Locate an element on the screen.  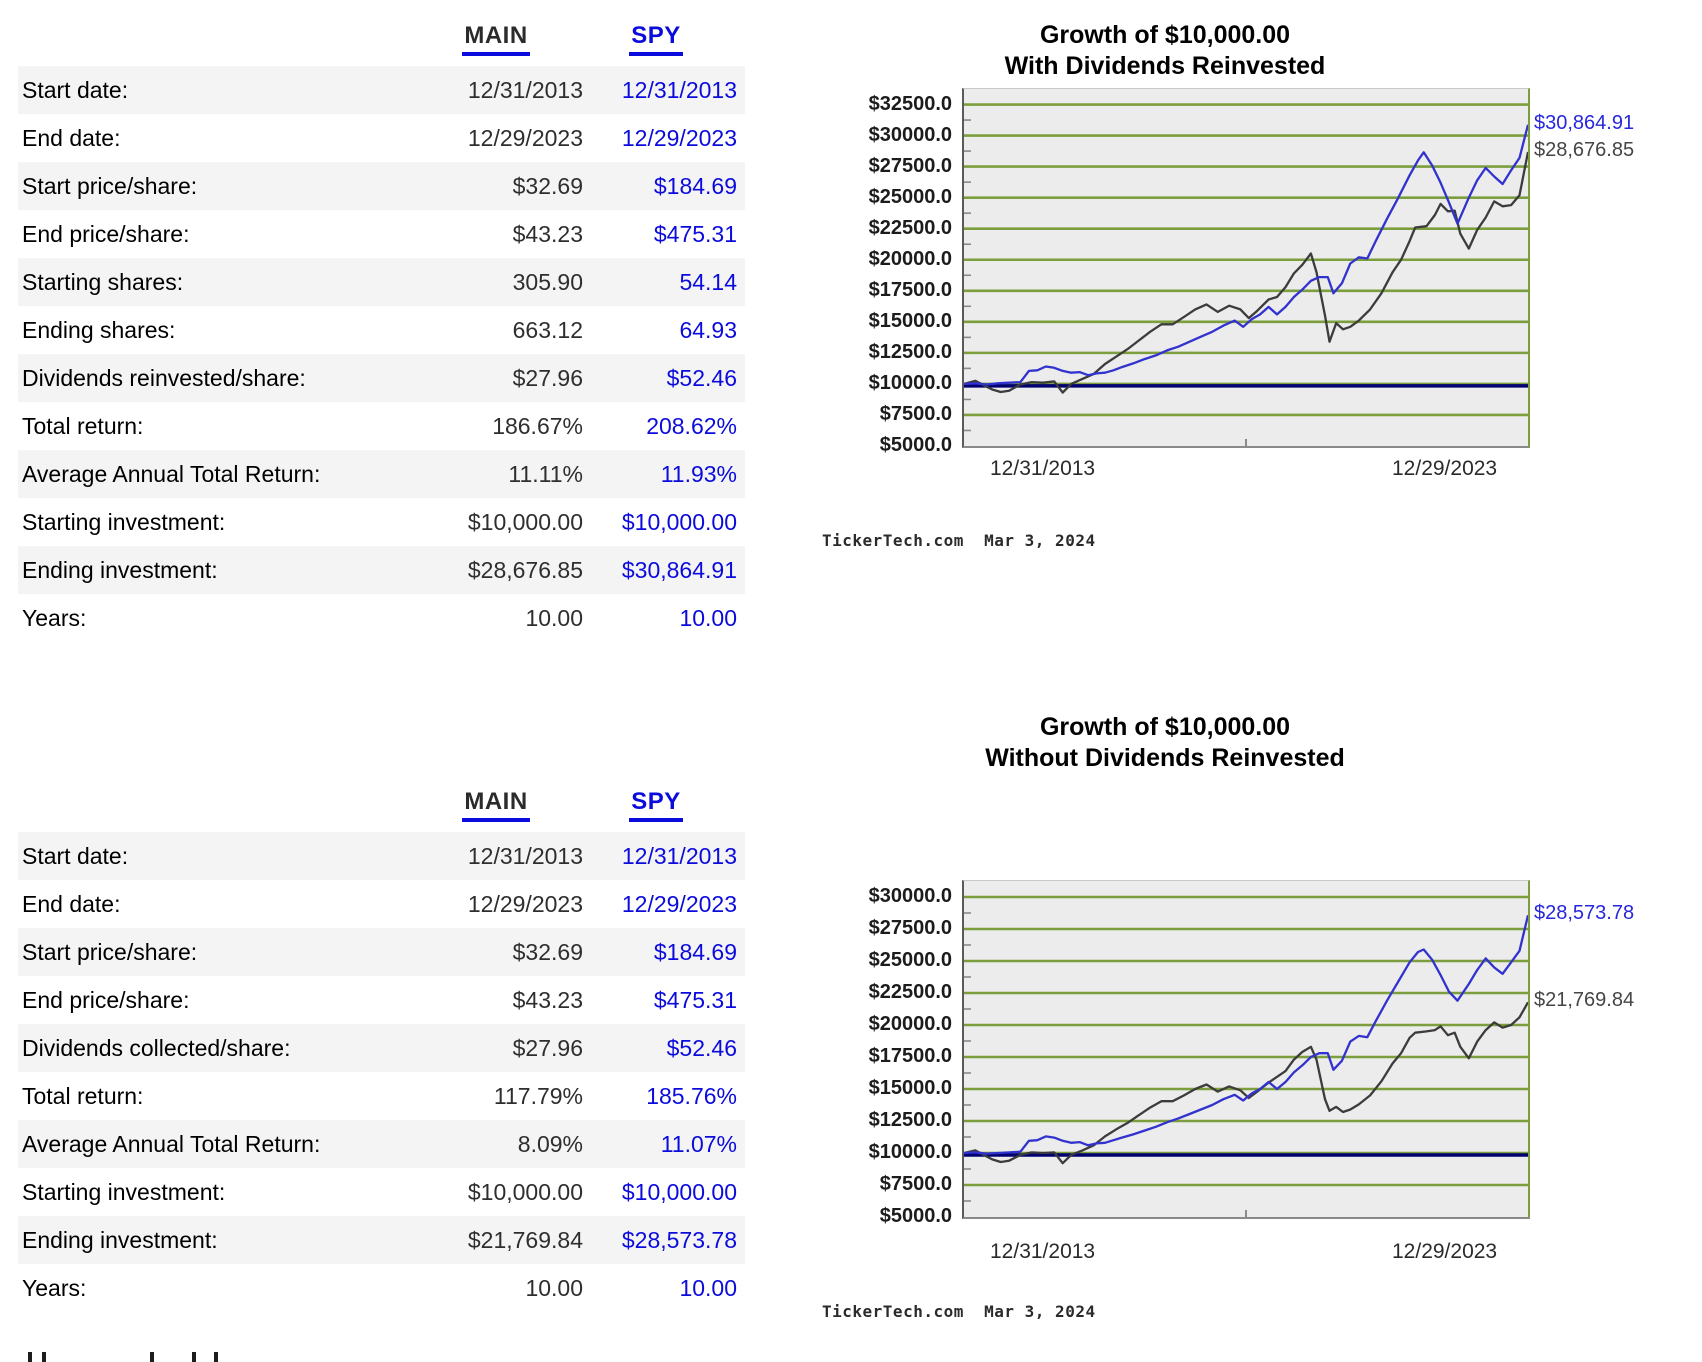
spy-value: 11.07% is located at coordinates (698, 1144).